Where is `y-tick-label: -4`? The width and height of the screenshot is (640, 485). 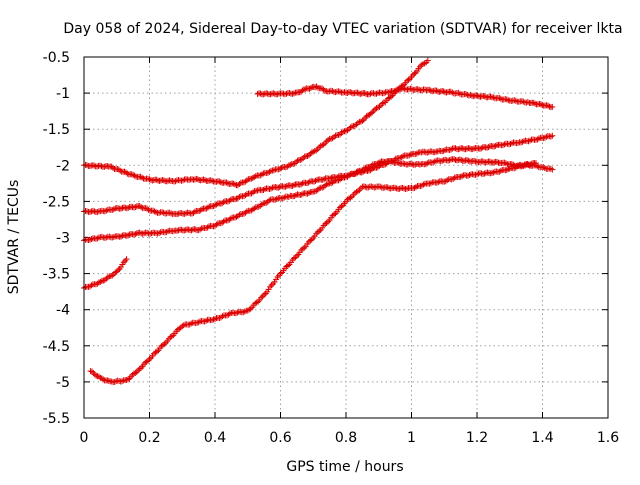
y-tick-label: -4 is located at coordinates (63, 311).